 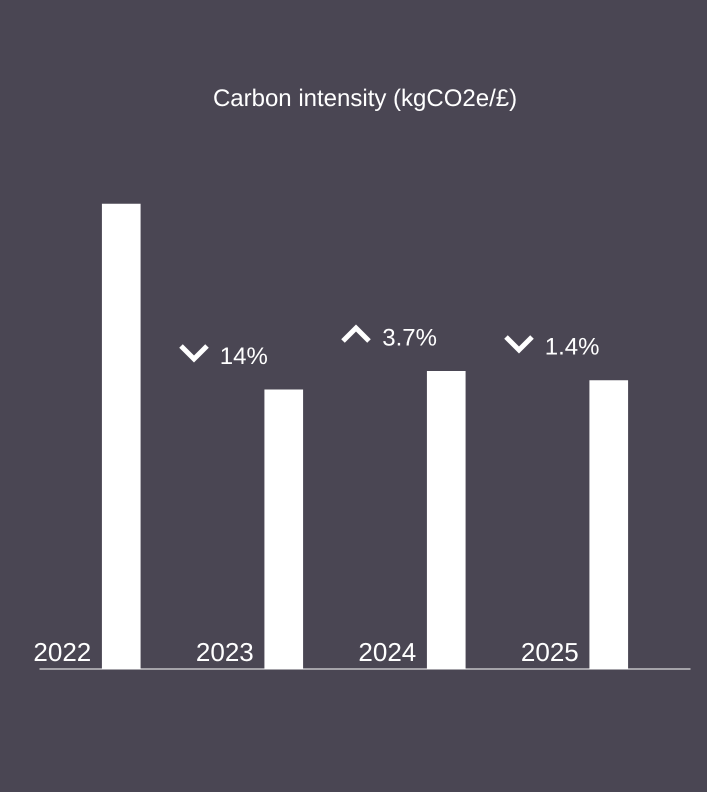 I want to click on annotation: 1.4%, so click(x=572, y=347).